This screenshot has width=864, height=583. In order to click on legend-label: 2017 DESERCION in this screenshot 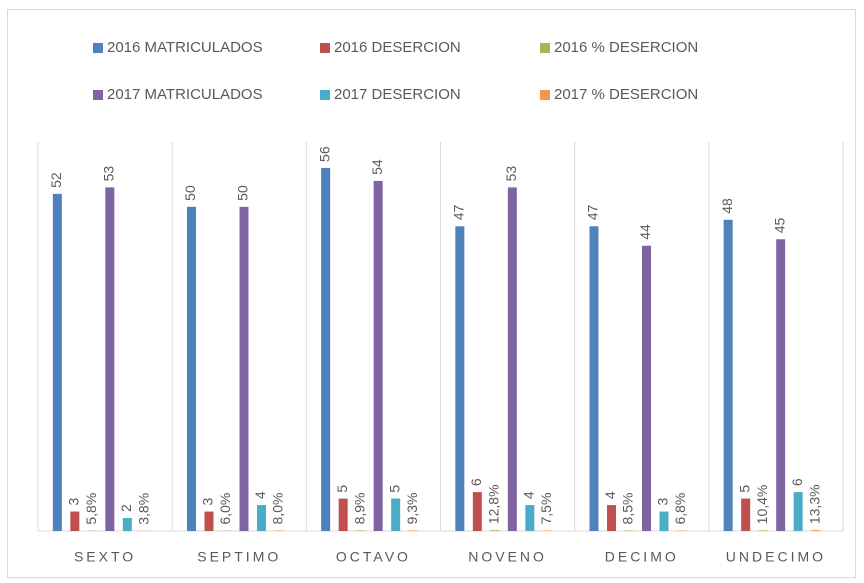, I will do `click(397, 94)`.